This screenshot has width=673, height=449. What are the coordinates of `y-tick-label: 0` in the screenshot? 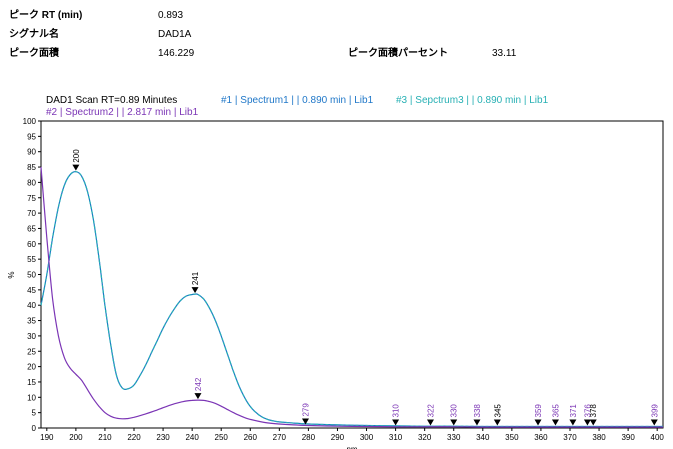 It's located at (34, 428).